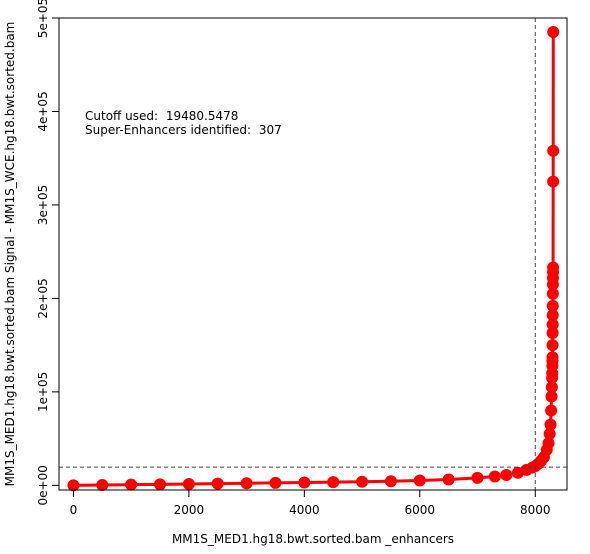 The image size is (590, 554). I want to click on y-tick-label: 2e+05, so click(43, 298).